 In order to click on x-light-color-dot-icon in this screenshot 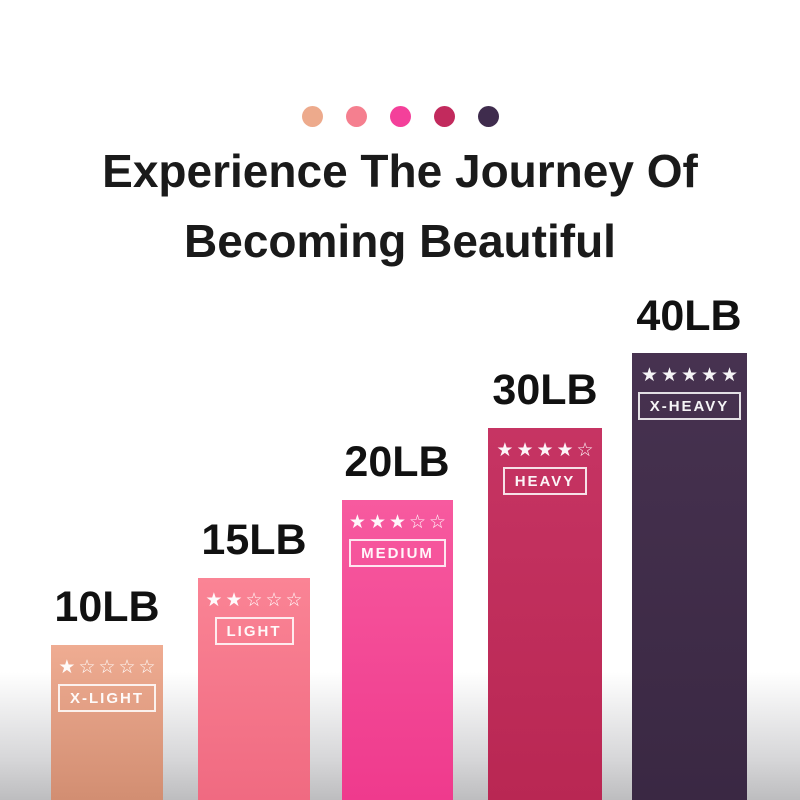, I will do `click(312, 116)`.